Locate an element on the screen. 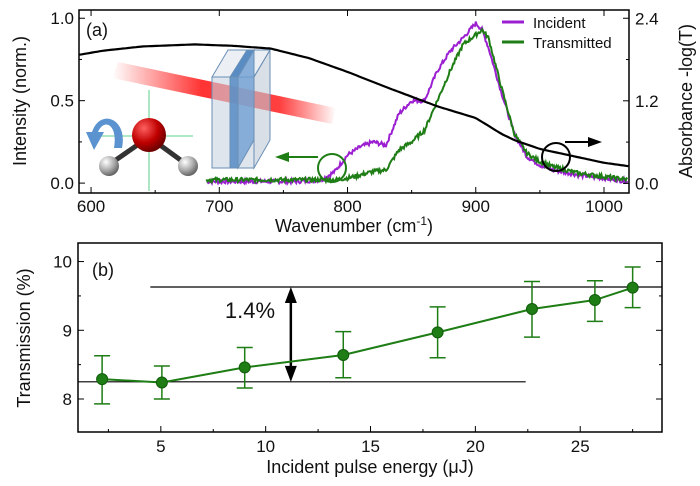 This screenshot has height=486, width=700. x-tick-label: 20 is located at coordinates (475, 446).